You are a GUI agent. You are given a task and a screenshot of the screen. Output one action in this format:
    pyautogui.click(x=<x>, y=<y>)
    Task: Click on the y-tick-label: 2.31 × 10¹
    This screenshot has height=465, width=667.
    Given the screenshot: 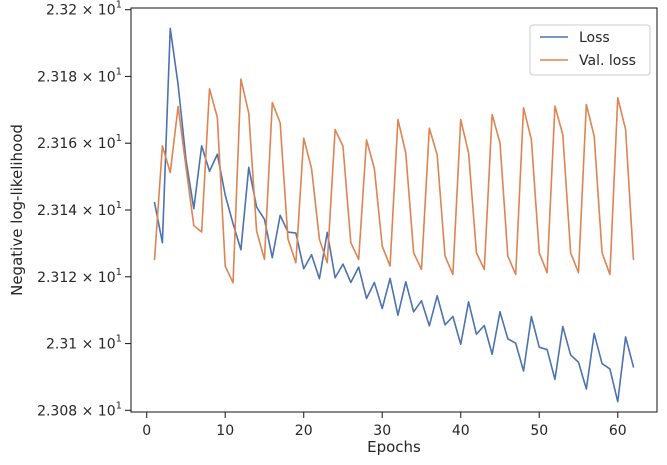 What is the action you would take?
    pyautogui.click(x=84, y=343)
    